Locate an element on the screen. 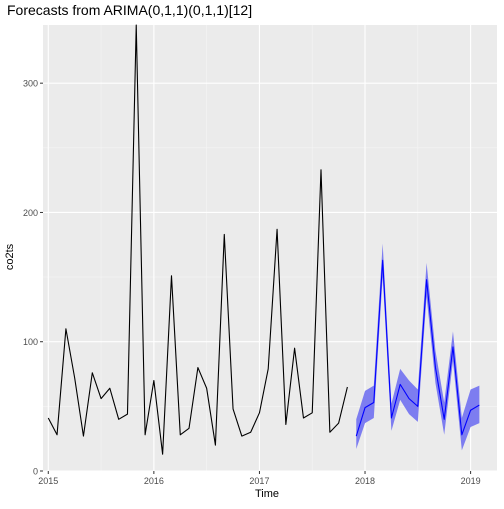 The image size is (504, 509). y-tick-label: 100 is located at coordinates (30, 342).